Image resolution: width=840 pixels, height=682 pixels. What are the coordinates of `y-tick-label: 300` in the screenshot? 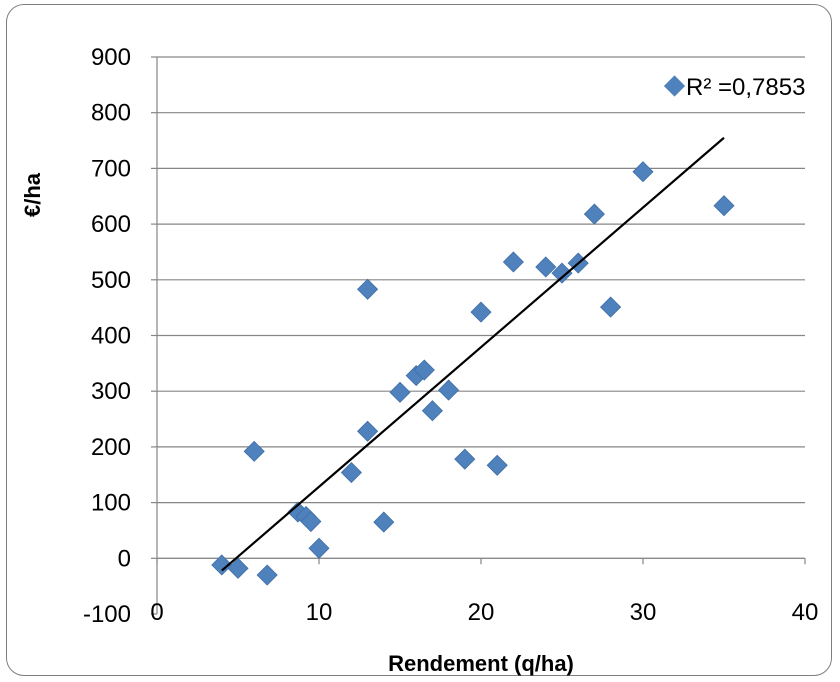 It's located at (111, 391).